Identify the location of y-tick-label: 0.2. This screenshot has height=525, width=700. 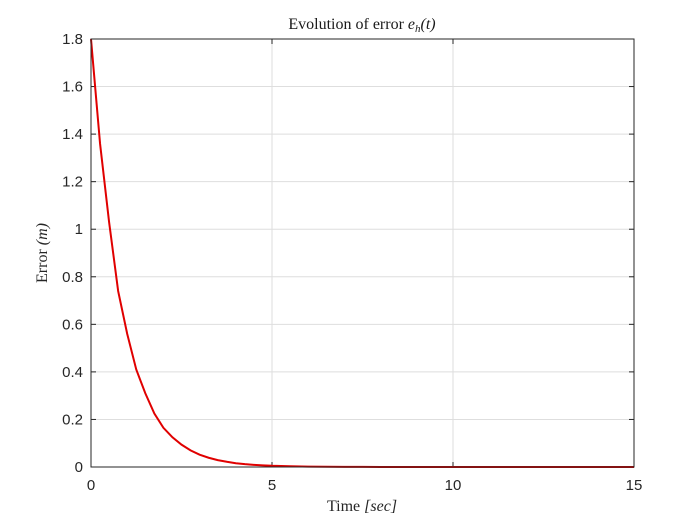
(72, 419).